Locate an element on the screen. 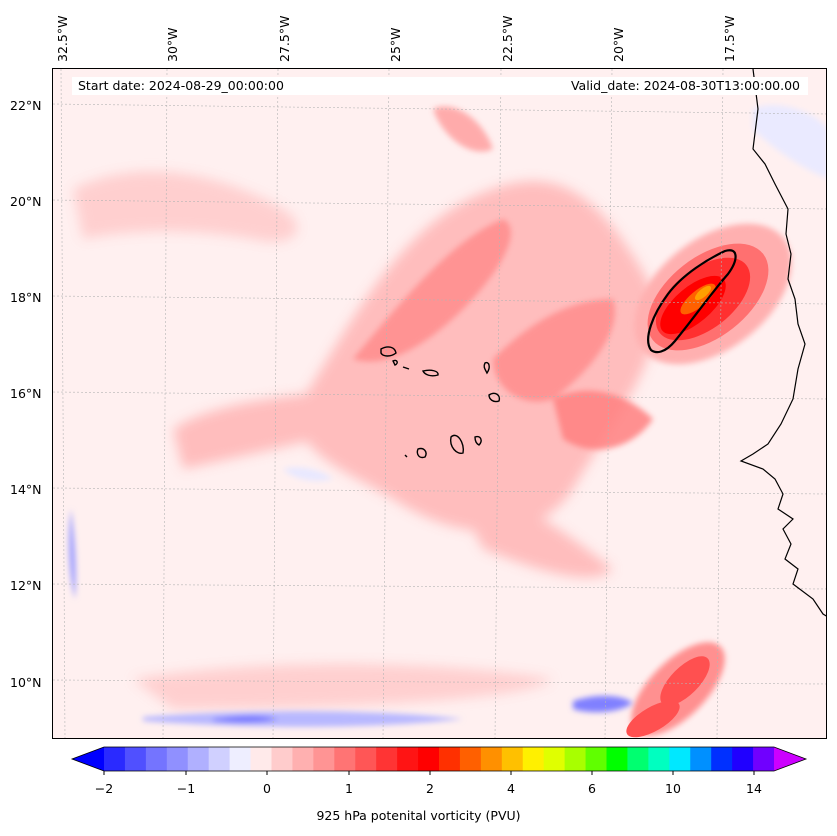 This screenshot has width=837, height=836. lat-label-12n: 12°N is located at coordinates (26, 585).